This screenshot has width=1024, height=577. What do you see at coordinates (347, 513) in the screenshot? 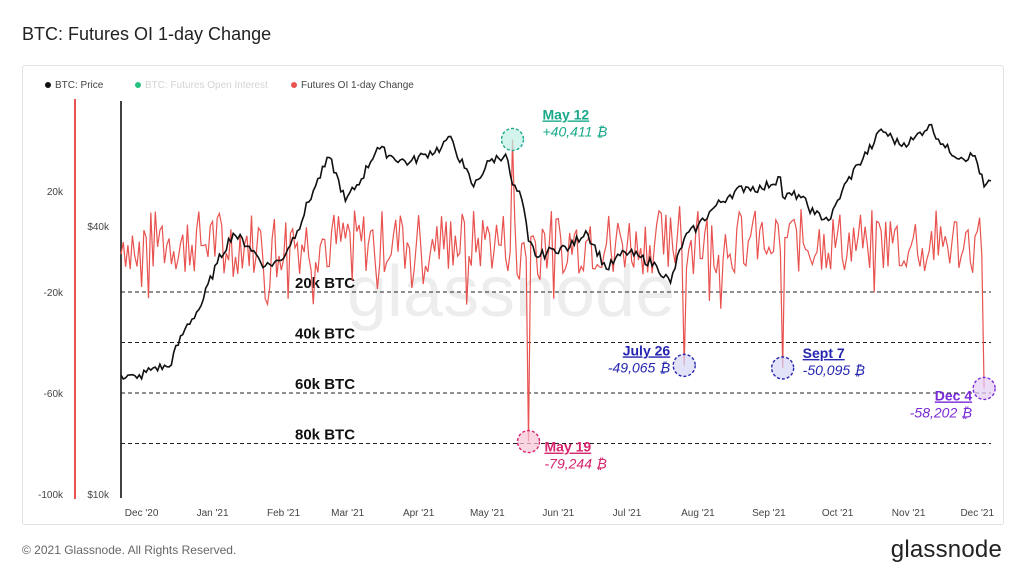
I see `x-tick-3: Mar '21` at bounding box center [347, 513].